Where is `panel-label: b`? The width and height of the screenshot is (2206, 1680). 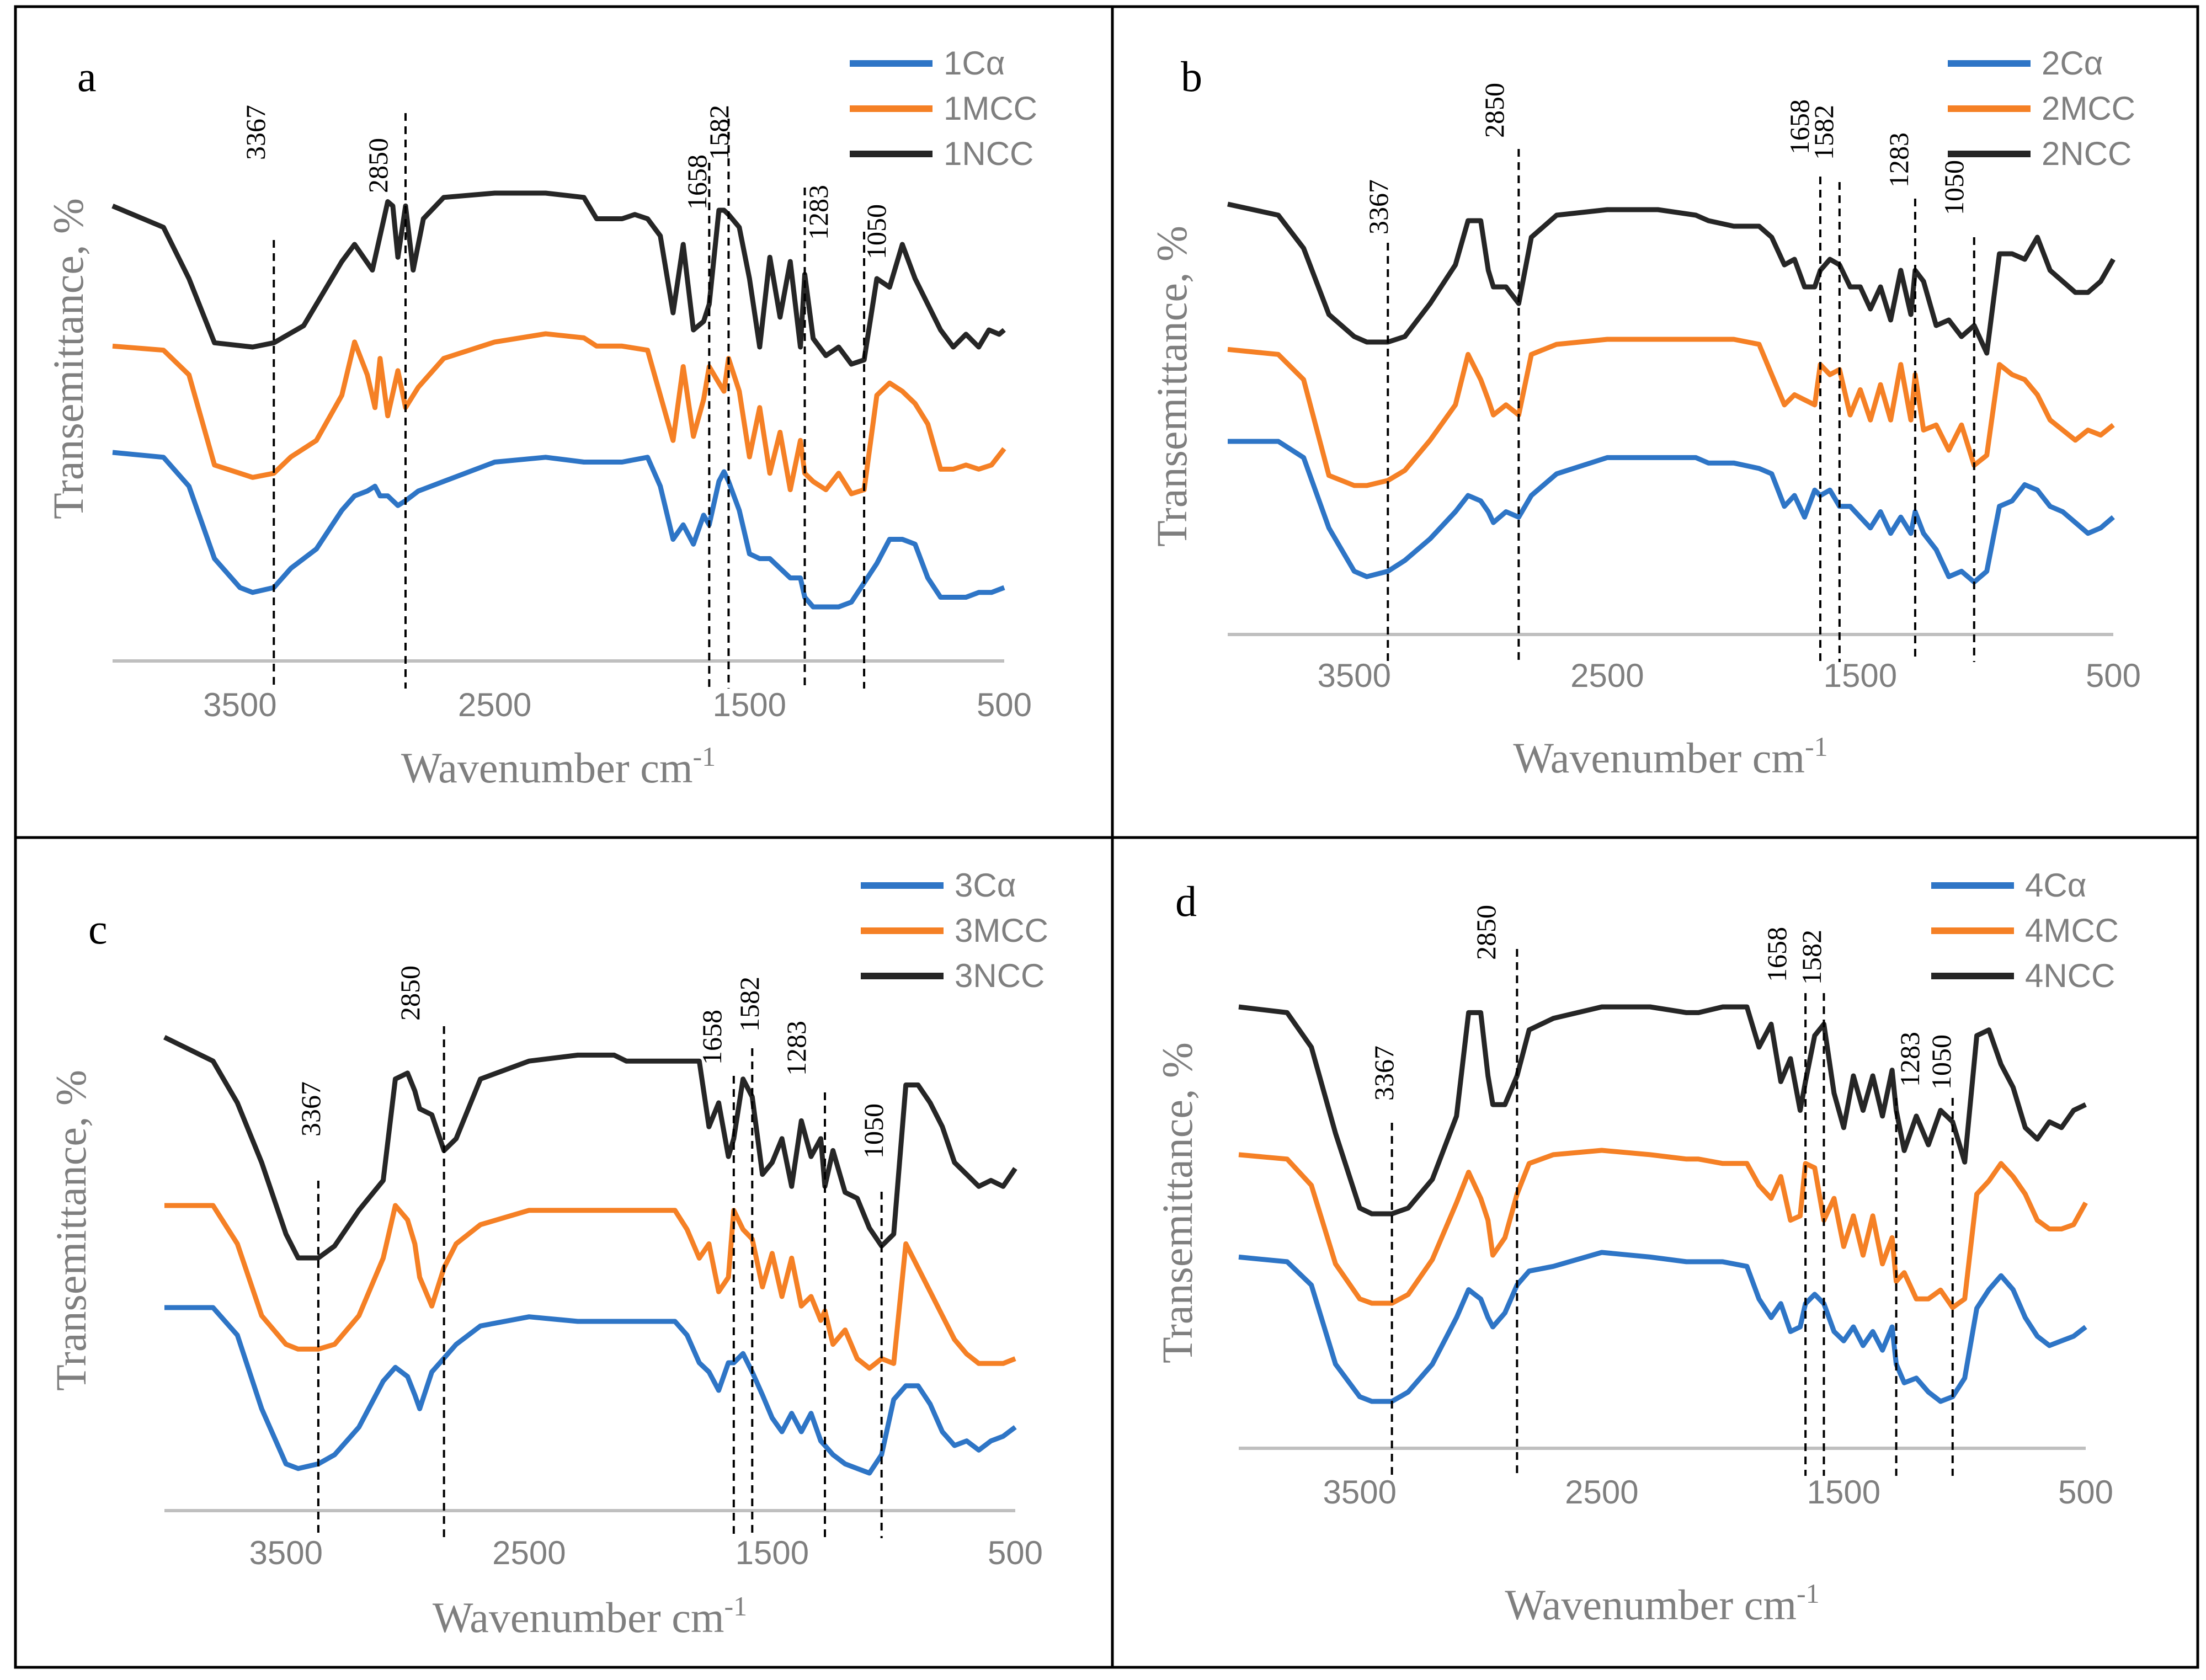
panel-label: b is located at coordinates (1191, 76).